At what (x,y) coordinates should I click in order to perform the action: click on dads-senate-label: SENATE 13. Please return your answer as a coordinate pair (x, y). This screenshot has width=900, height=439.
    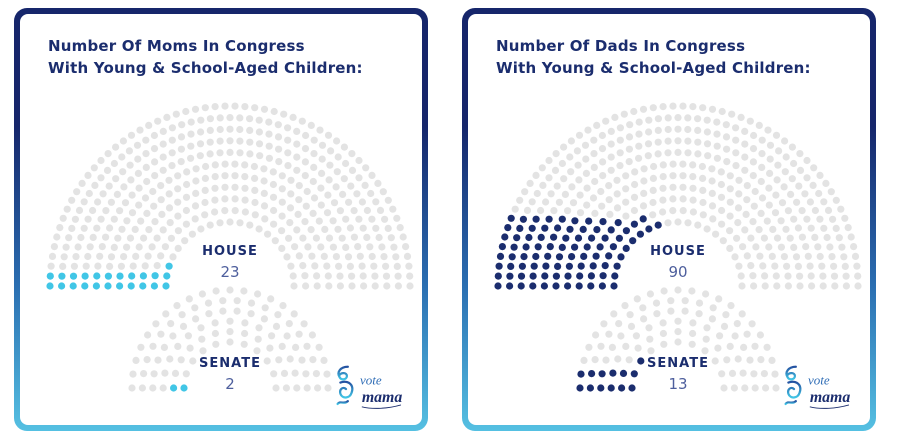
    Looking at the image, I should click on (678, 374).